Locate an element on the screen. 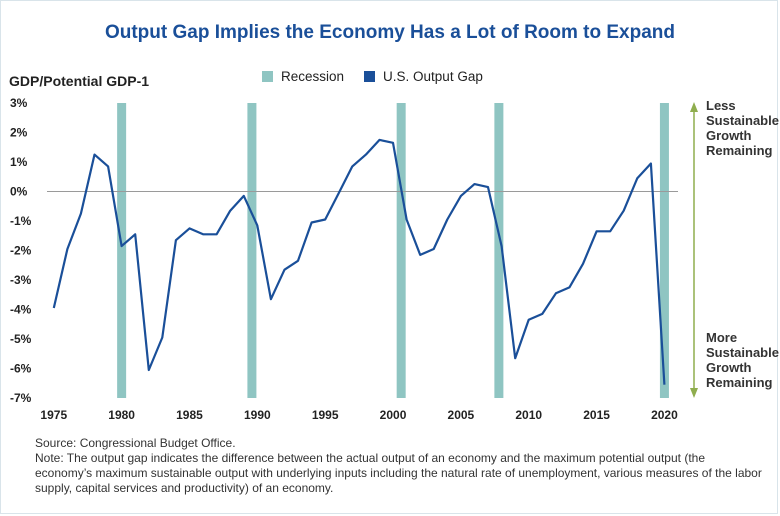 The image size is (780, 516). y-tick-label: -3% is located at coordinates (21, 280).